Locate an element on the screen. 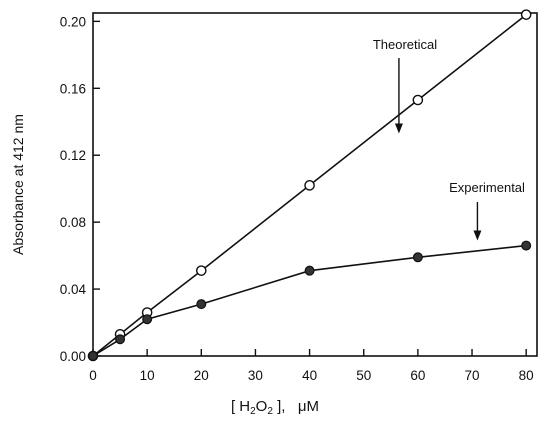  y-tick-label: 0.20 is located at coordinates (73, 21).